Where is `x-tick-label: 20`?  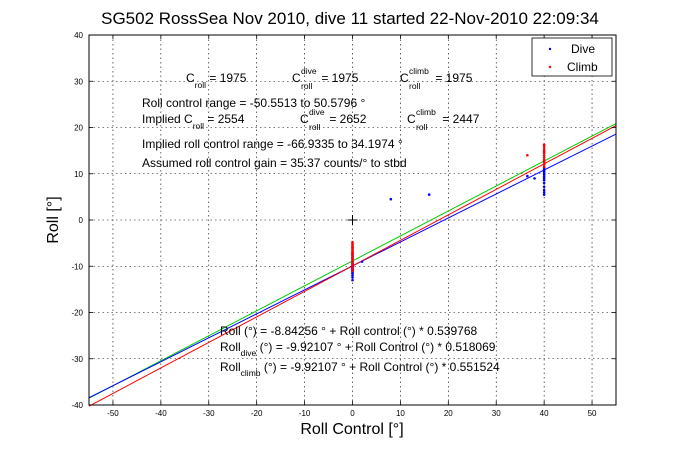
x-tick-label: 20 is located at coordinates (448, 413).